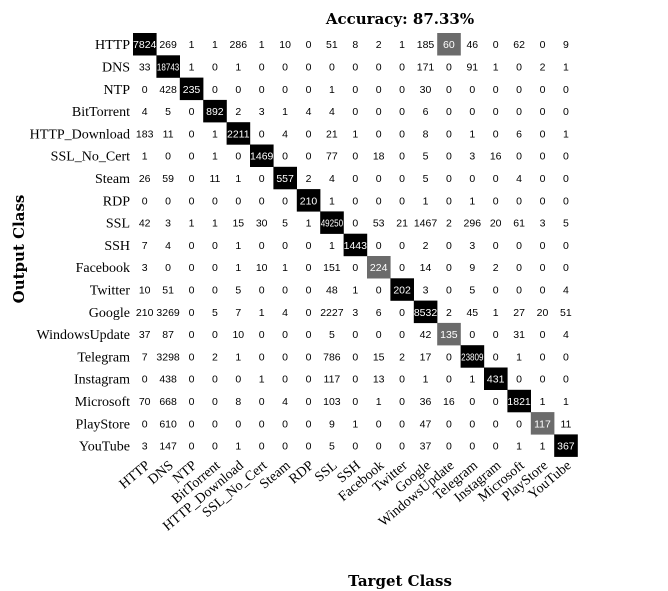 The width and height of the screenshot is (668, 591). Describe the element at coordinates (238, 134) in the screenshot. I see `cell-value: 2211` at that location.